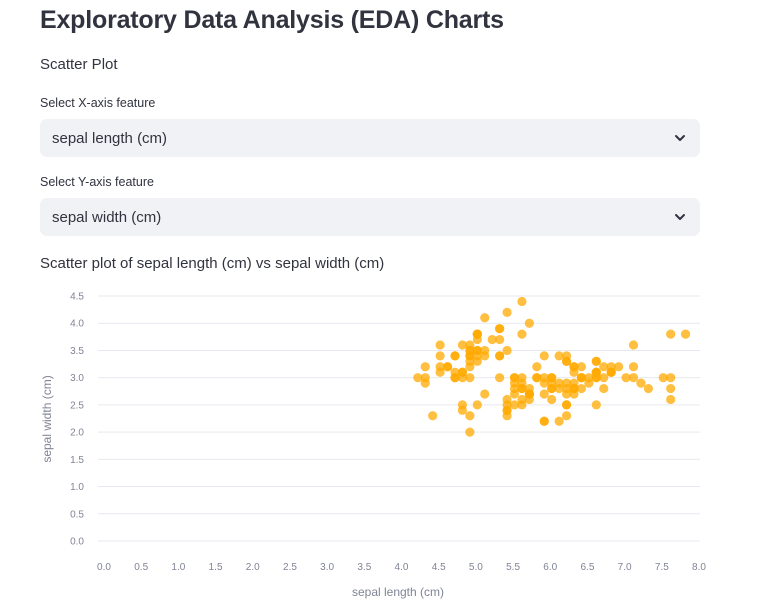 This screenshot has height=608, width=763. What do you see at coordinates (178, 567) in the screenshot?
I see `x-tick-label: 1.0` at bounding box center [178, 567].